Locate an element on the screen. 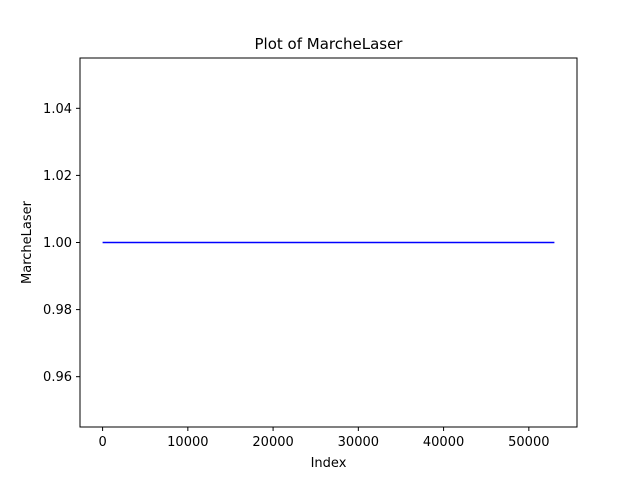 This screenshot has width=640, height=480. y-tick-label: 1.00 is located at coordinates (57, 243).